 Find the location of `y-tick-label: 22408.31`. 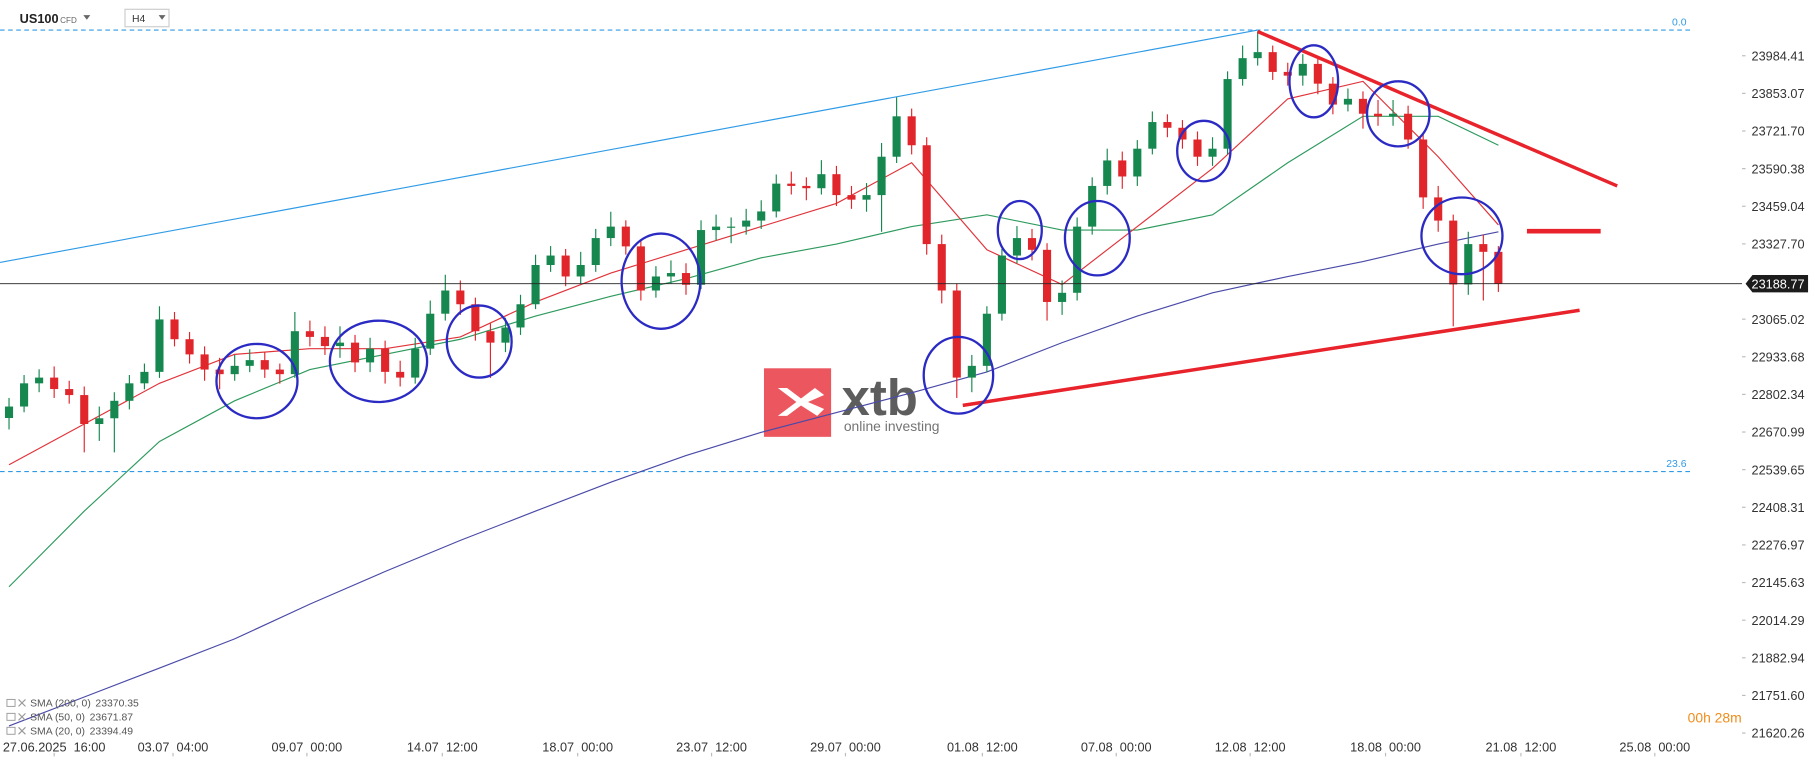

y-tick-label: 22408.31 is located at coordinates (1777, 507).